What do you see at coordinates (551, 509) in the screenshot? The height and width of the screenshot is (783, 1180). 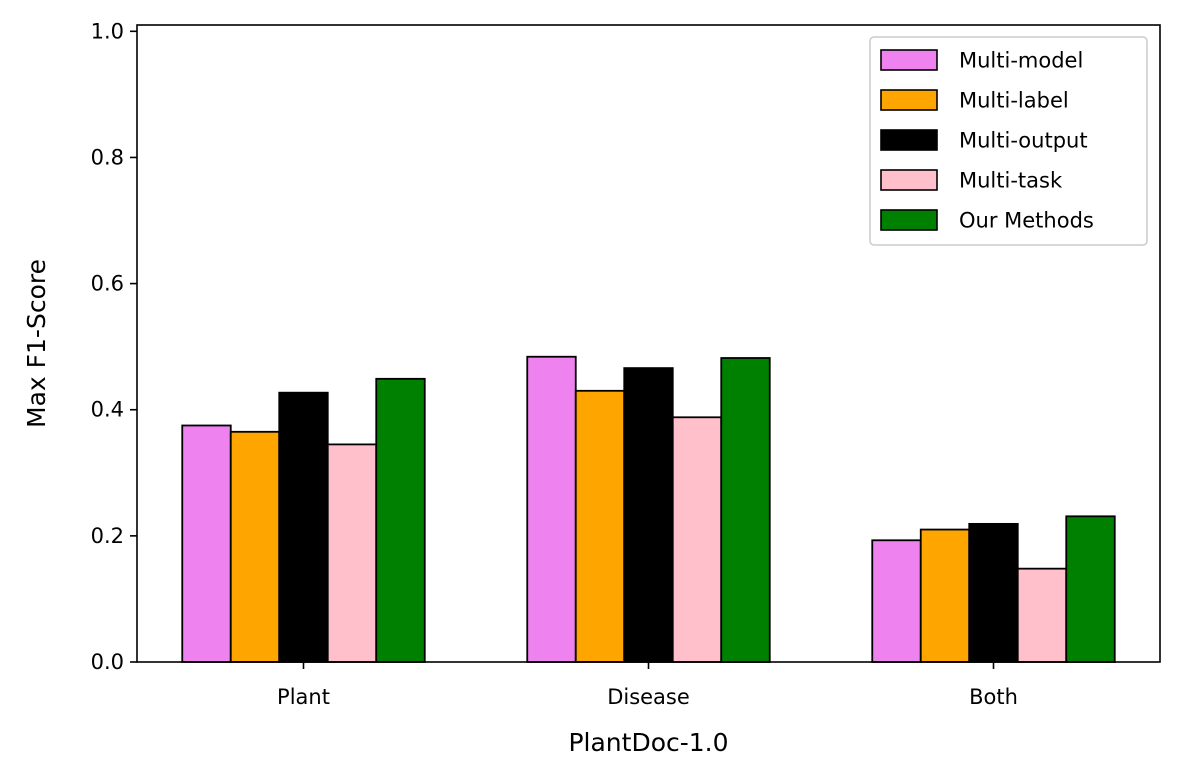 I see `bar-multi-model-disease` at bounding box center [551, 509].